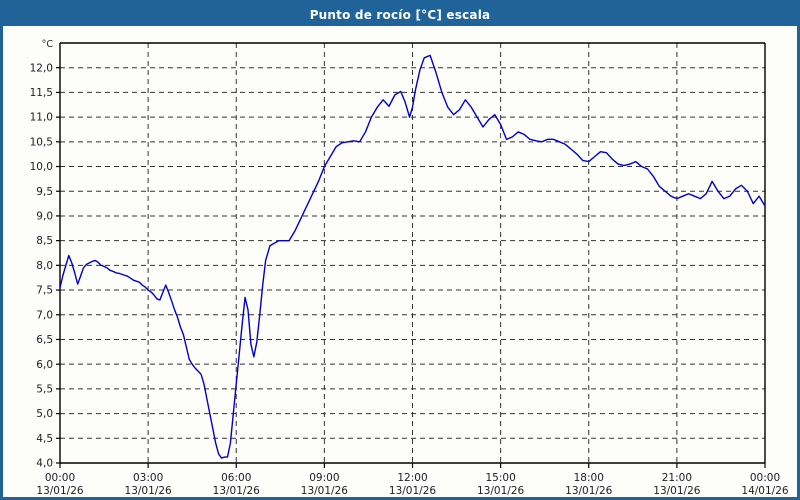  I want to click on x-tick-label-time: 06:00, so click(236, 478).